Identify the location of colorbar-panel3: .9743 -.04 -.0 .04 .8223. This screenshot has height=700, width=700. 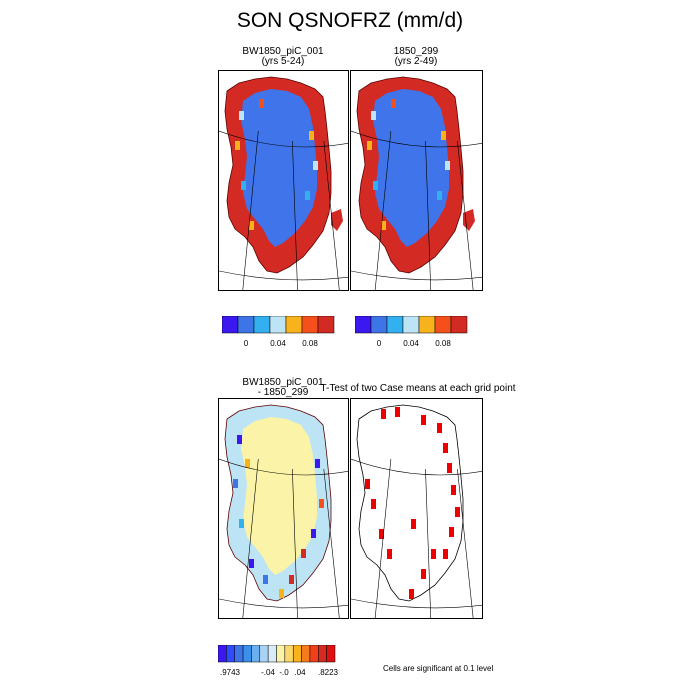
(278, 661).